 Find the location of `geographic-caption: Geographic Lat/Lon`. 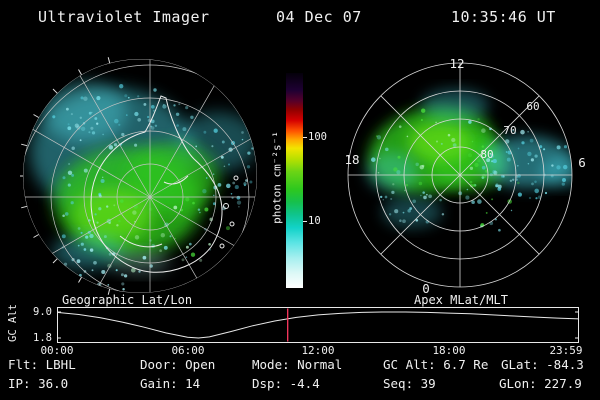

geographic-caption: Geographic Lat/Lon is located at coordinates (127, 300).